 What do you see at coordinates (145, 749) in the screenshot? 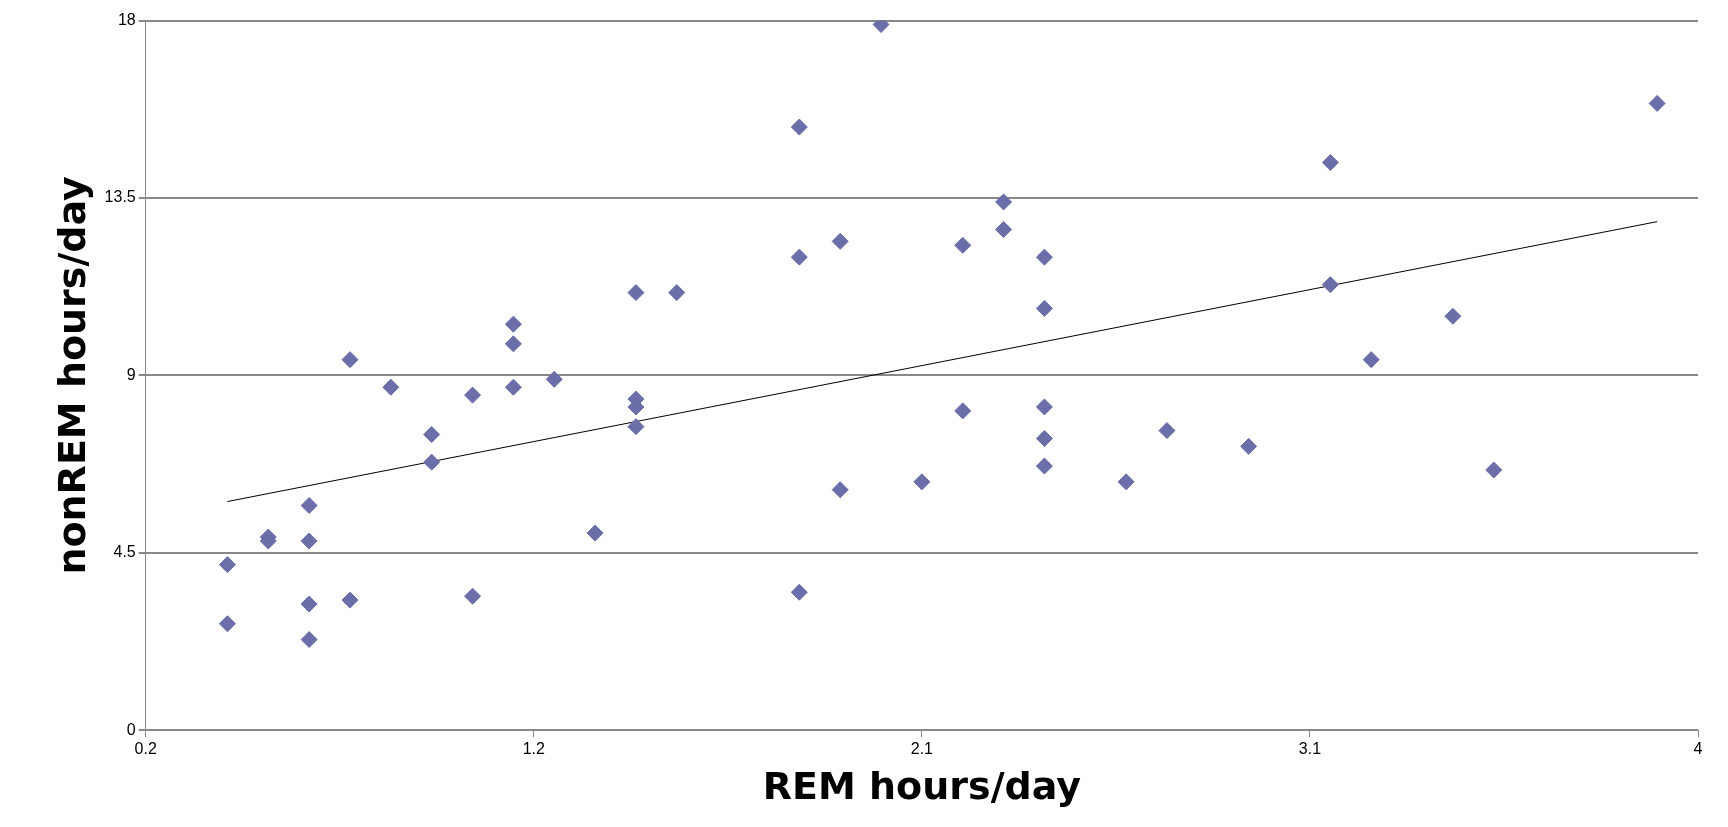
I see `x-tick-label: 0.2` at bounding box center [145, 749].